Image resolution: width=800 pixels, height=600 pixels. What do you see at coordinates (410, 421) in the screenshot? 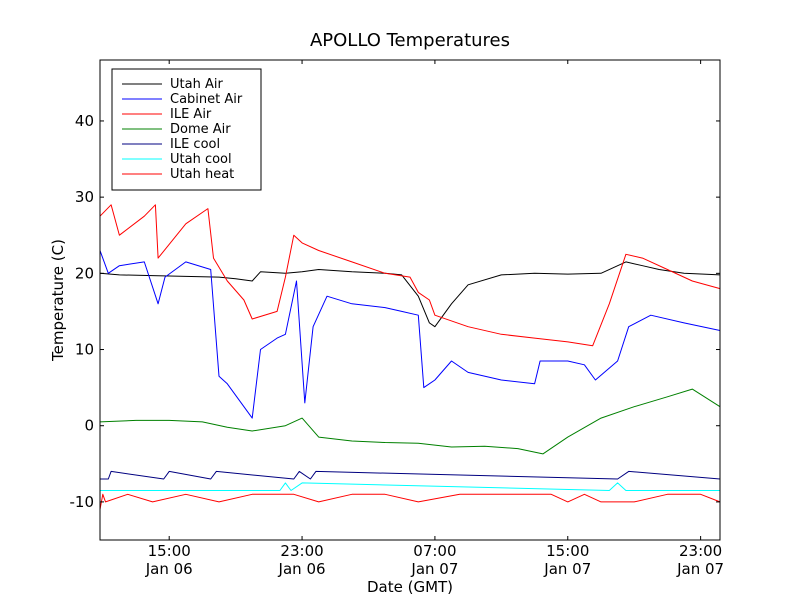
I see `series-line-dome-air` at bounding box center [410, 421].